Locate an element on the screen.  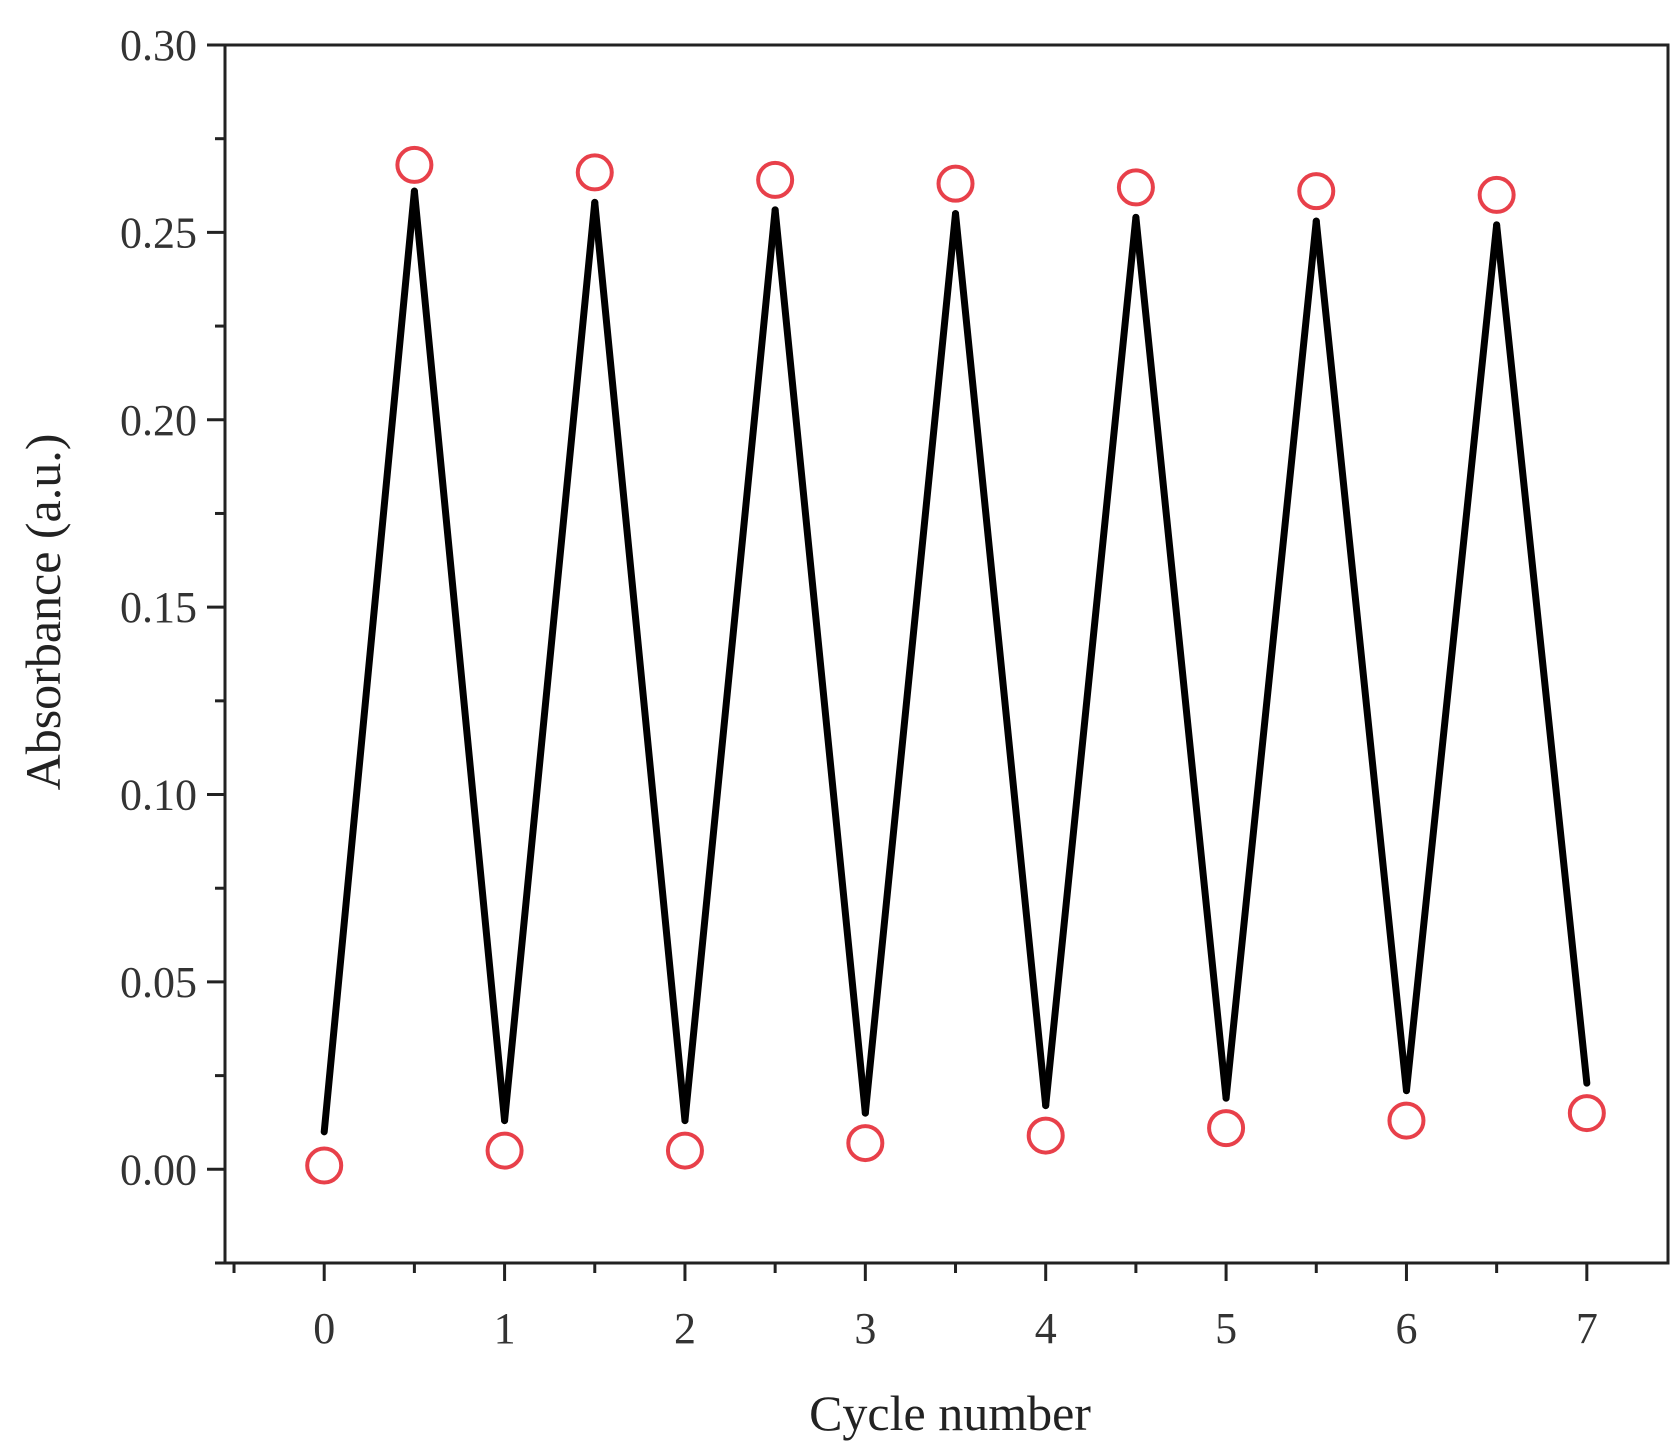
y-tick-label: 0.05 is located at coordinates (158, 982).